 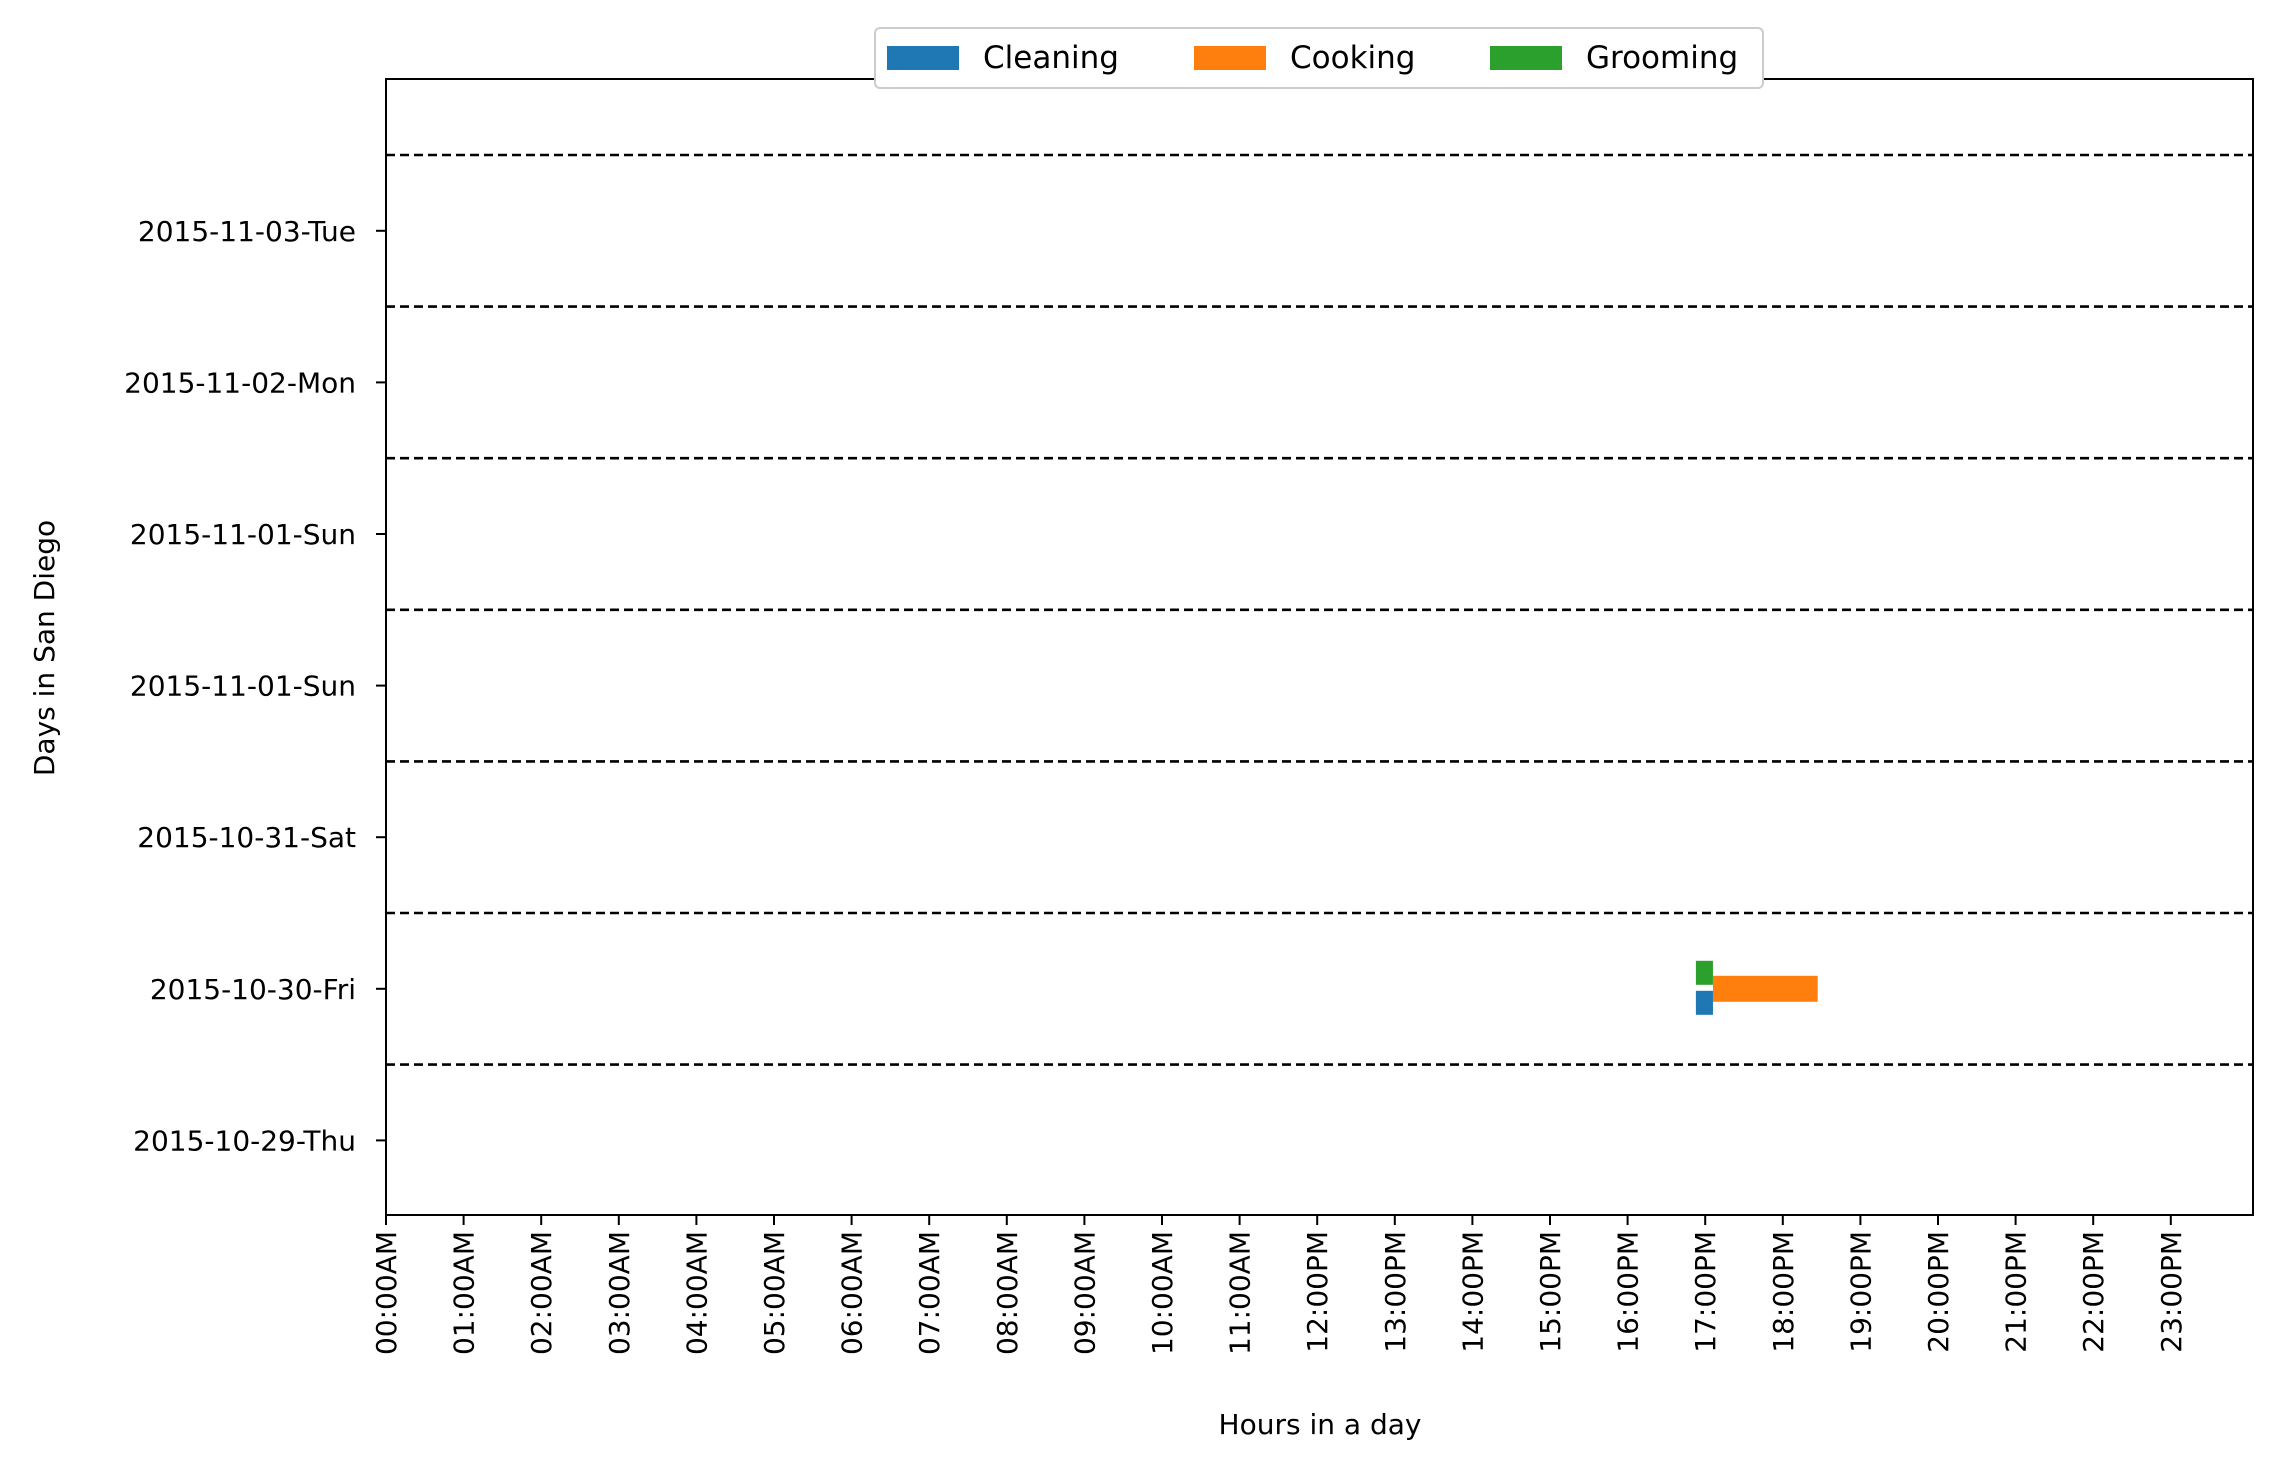 What do you see at coordinates (1472, 1292) in the screenshot?
I see `x-tick-label: 14:00PM` at bounding box center [1472, 1292].